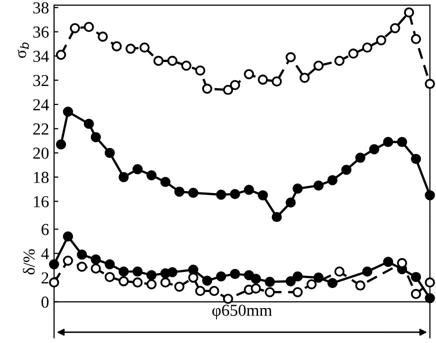 Image resolution: width=436 pixels, height=343 pixels. What do you see at coordinates (41, 202) in the screenshot?
I see `y-tick-label: 16` at bounding box center [41, 202].